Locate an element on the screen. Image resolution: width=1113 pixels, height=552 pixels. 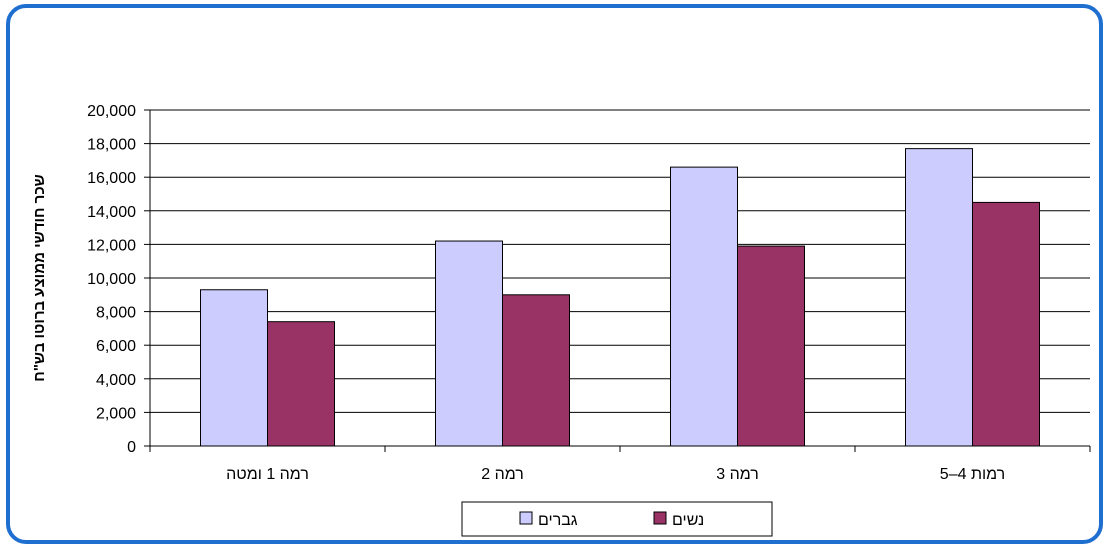
category-label: רמה 3 is located at coordinates (737, 474).